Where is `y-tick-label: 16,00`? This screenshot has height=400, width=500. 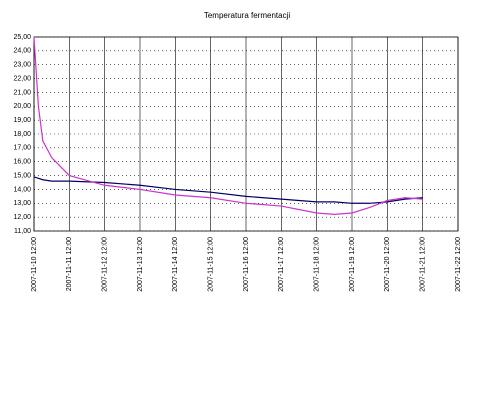 y-tick-label: 16,00 is located at coordinates (22, 162).